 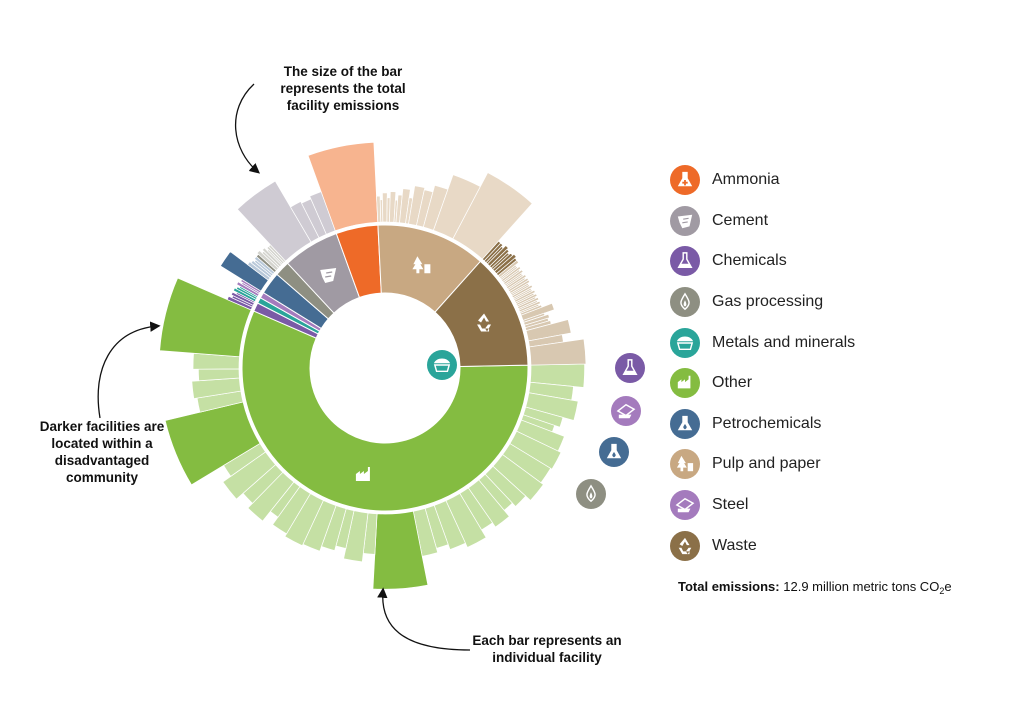 I want to click on legend-label: Pulp and paper, so click(x=766, y=464).